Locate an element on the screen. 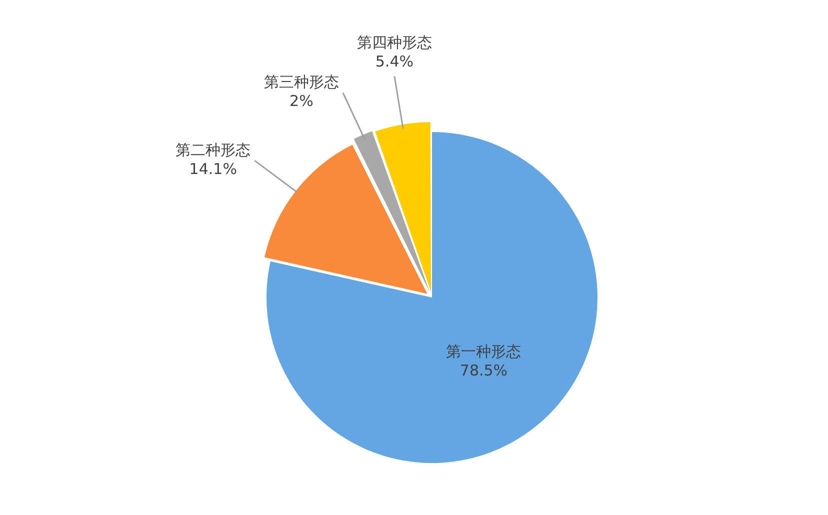 This screenshot has width=828, height=515. data-label: 5.4% is located at coordinates (394, 61).